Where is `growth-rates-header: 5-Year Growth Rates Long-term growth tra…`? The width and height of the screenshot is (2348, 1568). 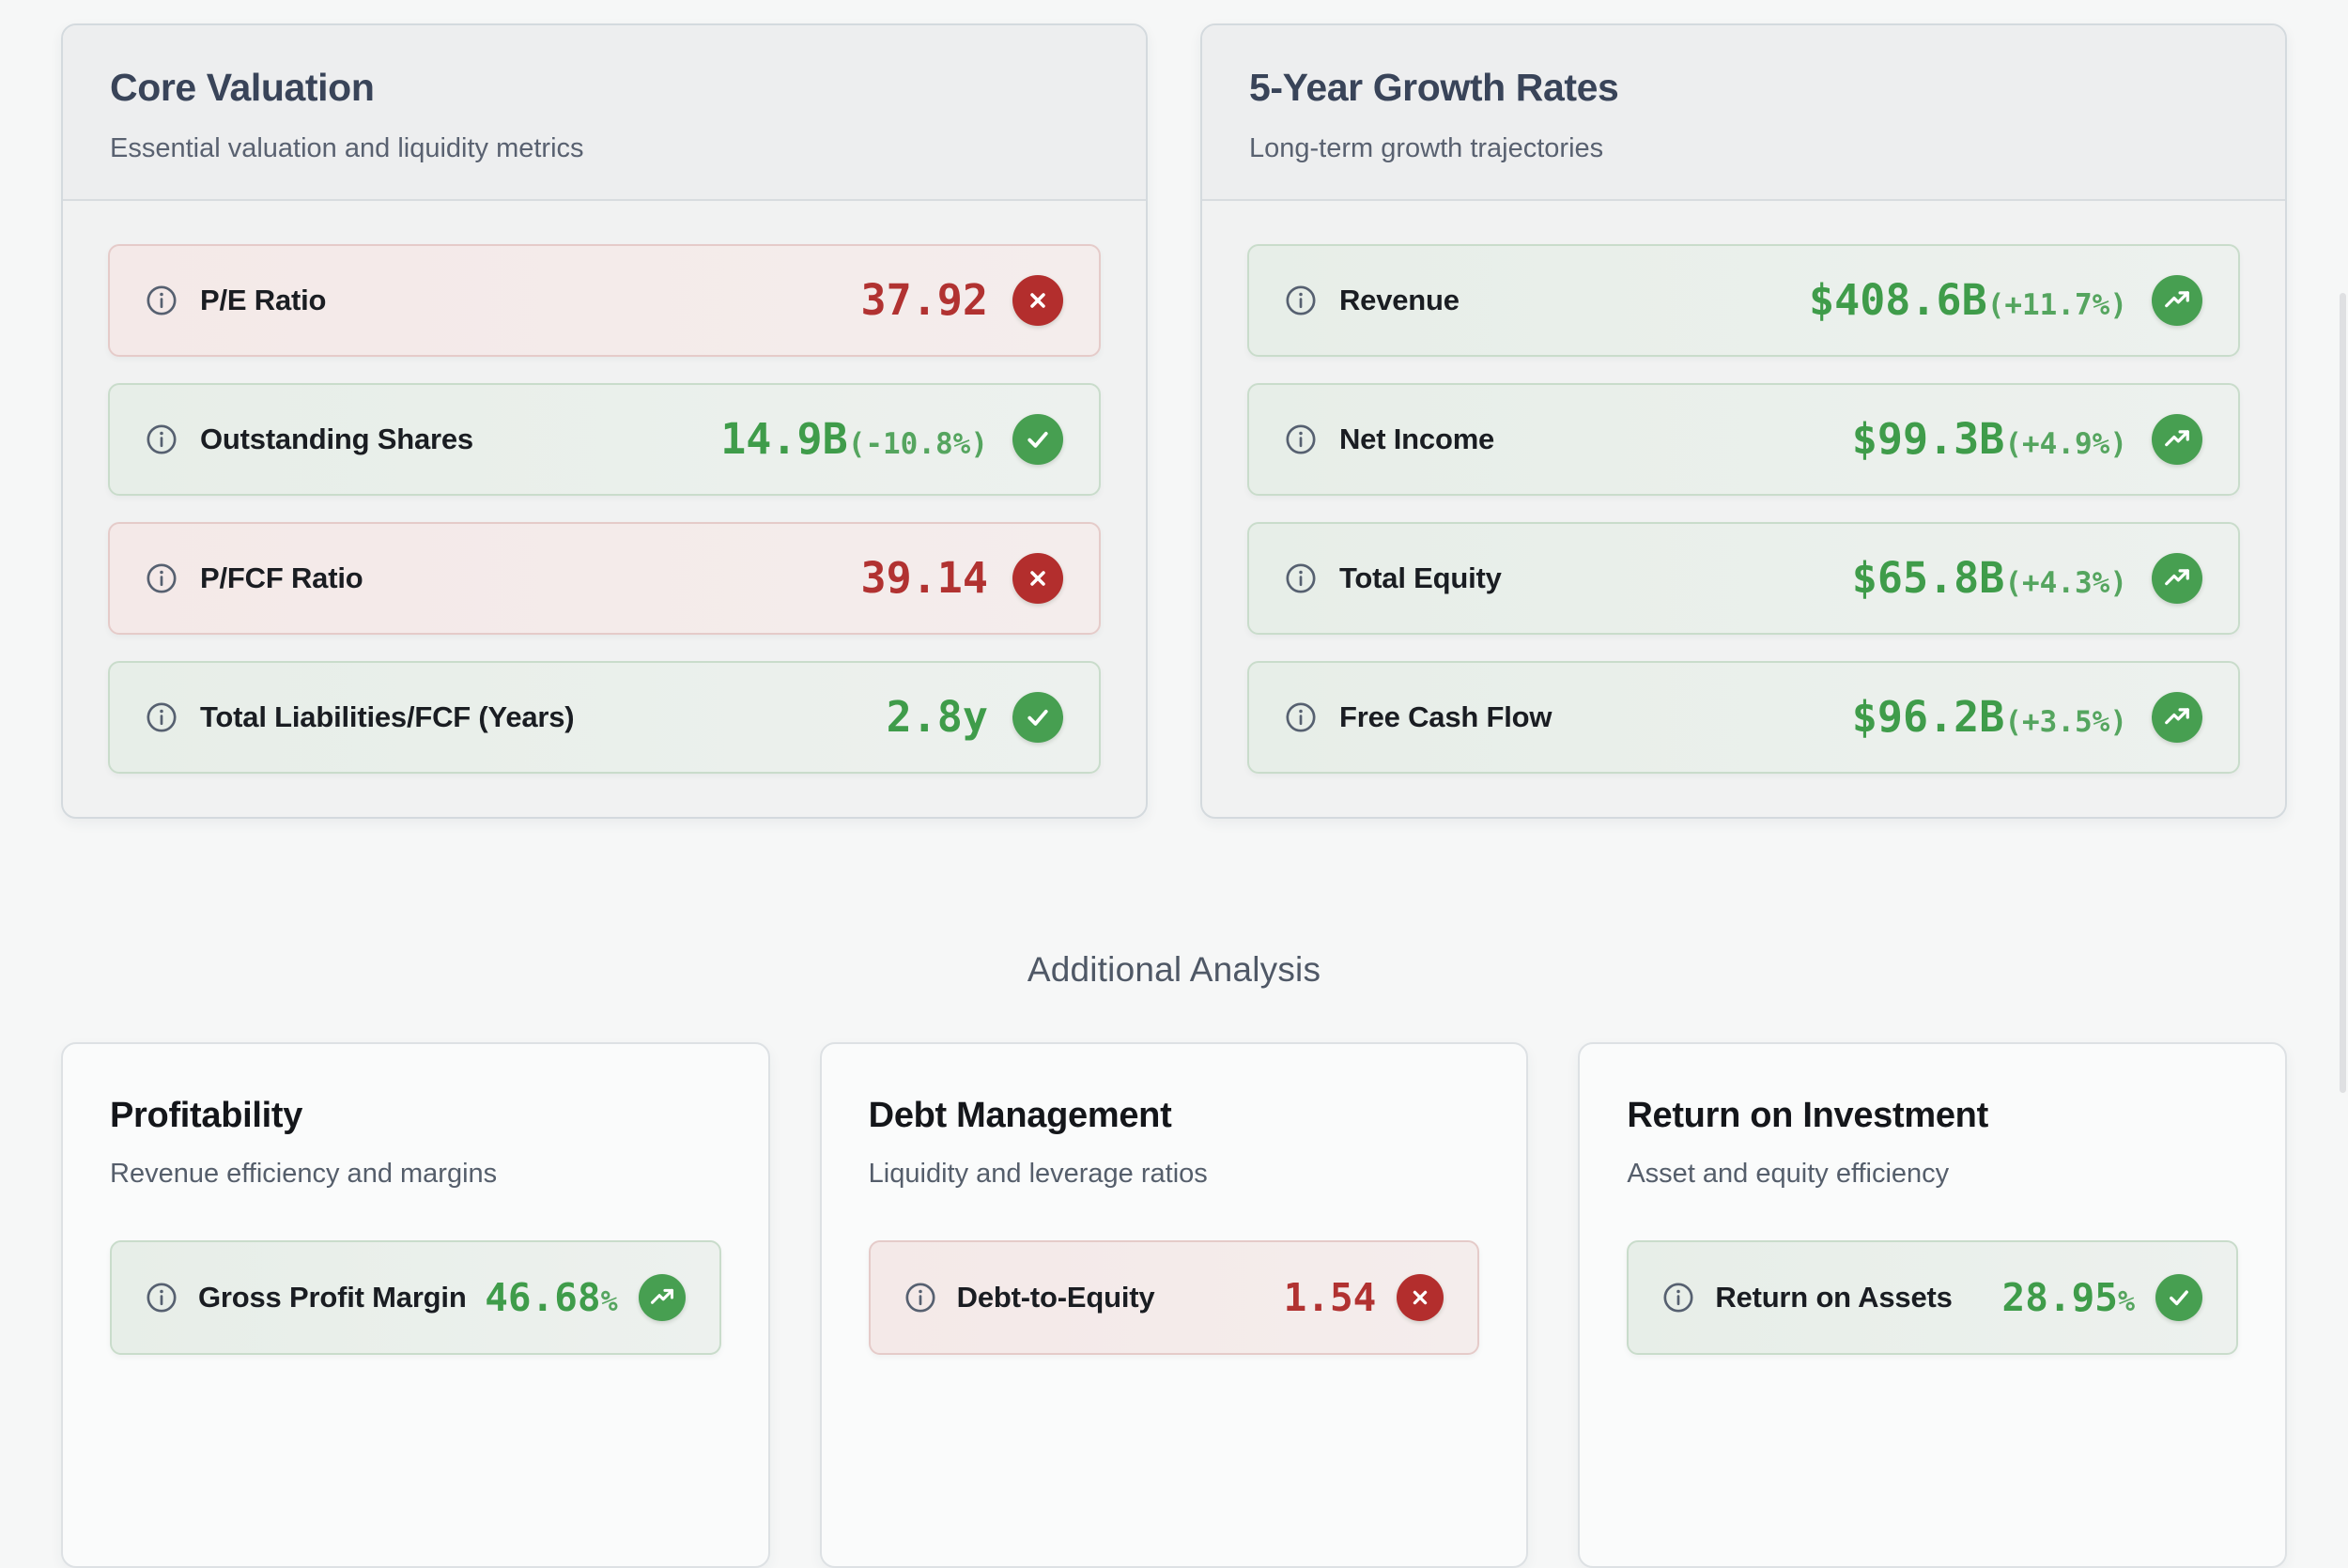
growth-rates-header: 5-Year Growth Rates Long-term growth tra… is located at coordinates (1743, 113).